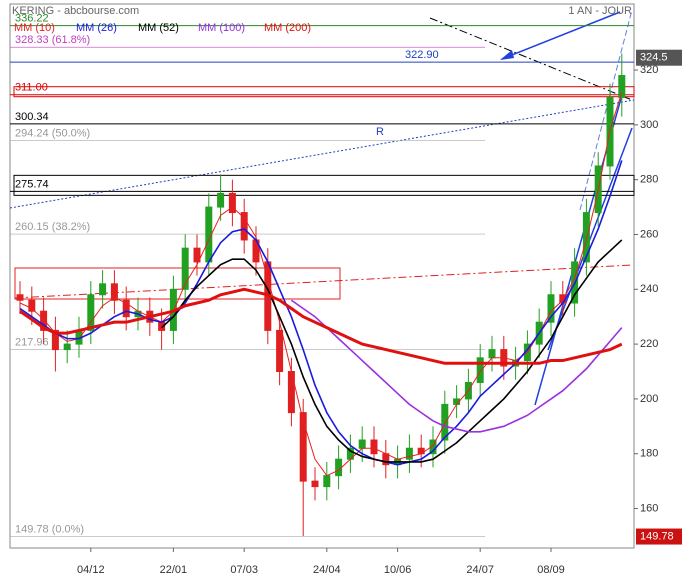  What do you see at coordinates (480, 570) in the screenshot?
I see `x-tick-label: 24/07` at bounding box center [480, 570].